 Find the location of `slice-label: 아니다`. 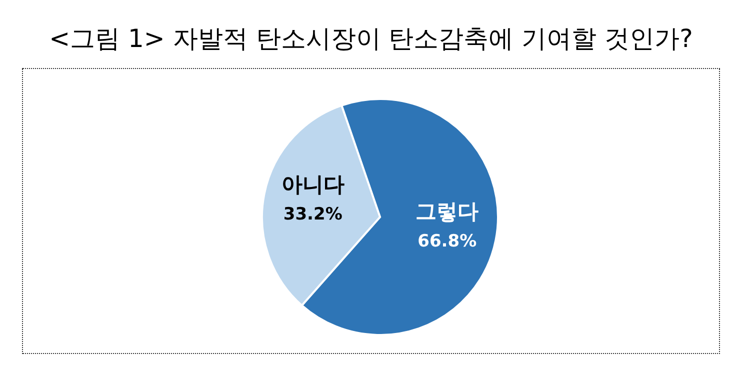

slice-label: 아니다 is located at coordinates (312, 184).